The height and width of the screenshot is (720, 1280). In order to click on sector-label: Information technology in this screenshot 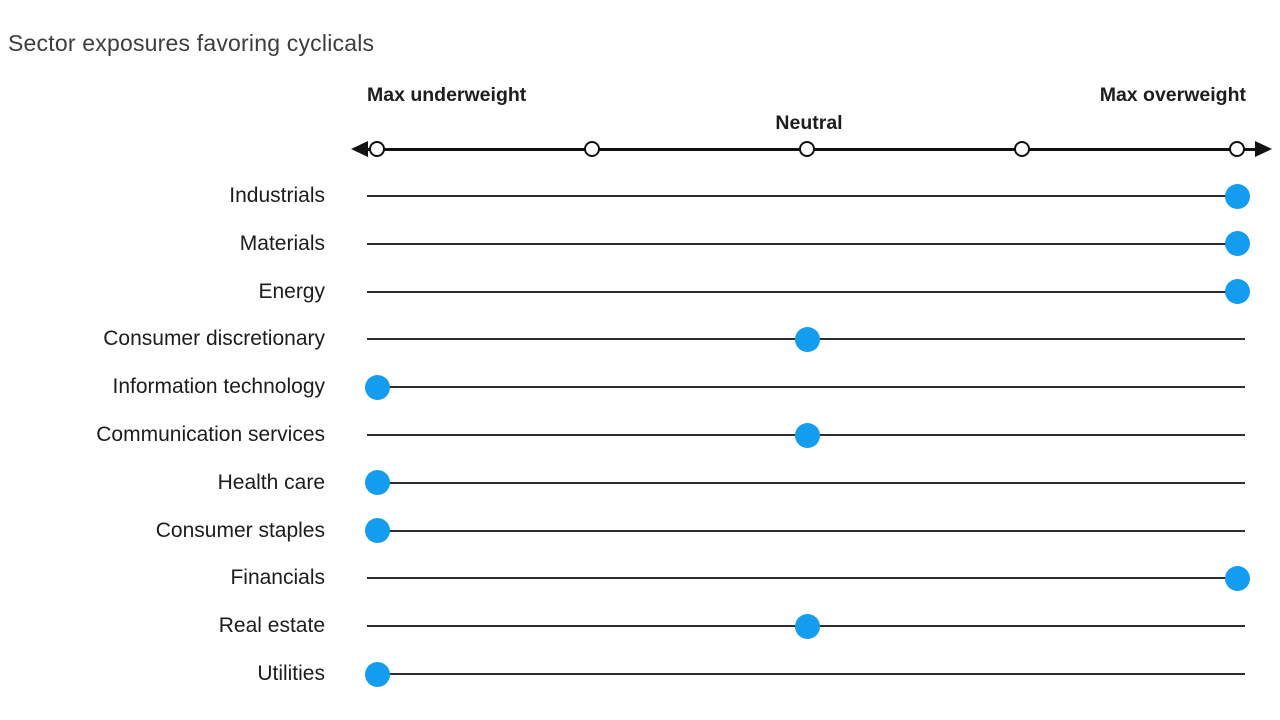, I will do `click(218, 387)`.